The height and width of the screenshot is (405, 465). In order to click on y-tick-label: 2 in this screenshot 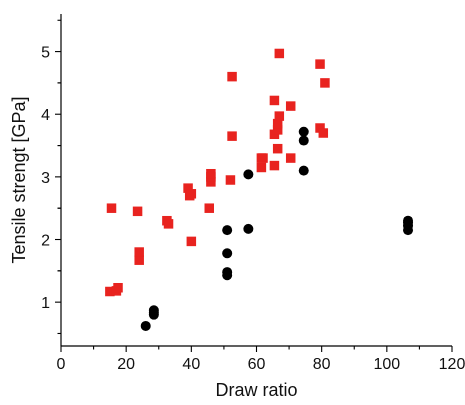, I will do `click(45, 241)`.